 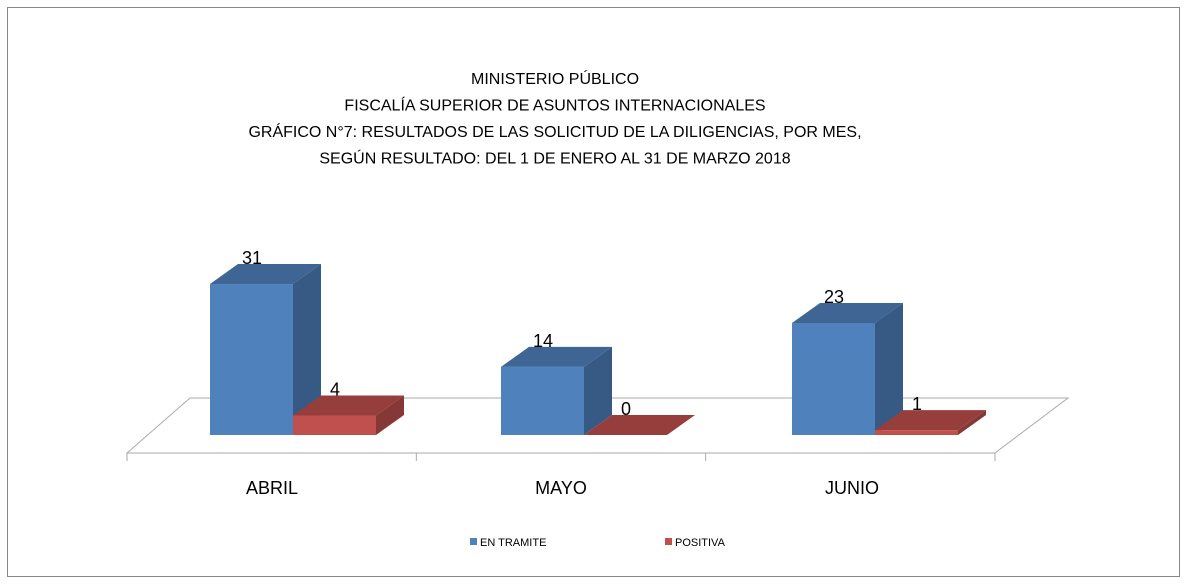 What do you see at coordinates (335, 390) in the screenshot?
I see `data-label: 4` at bounding box center [335, 390].